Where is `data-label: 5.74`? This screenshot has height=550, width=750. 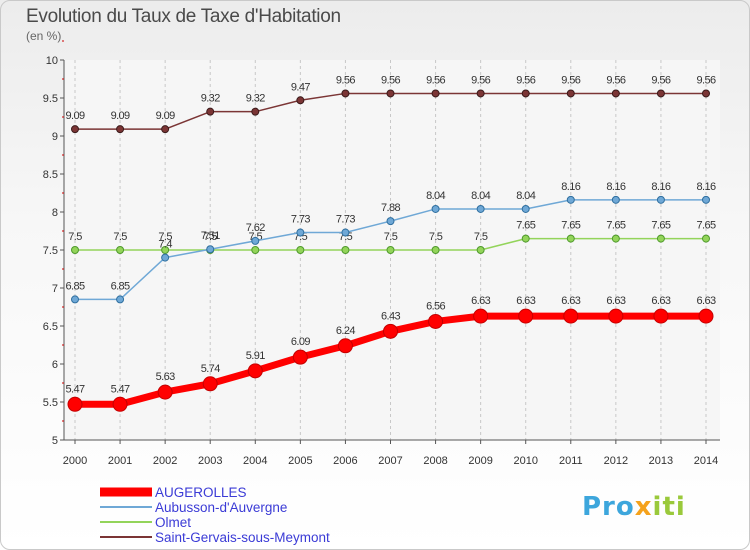
data-label: 5.74 is located at coordinates (210, 369).